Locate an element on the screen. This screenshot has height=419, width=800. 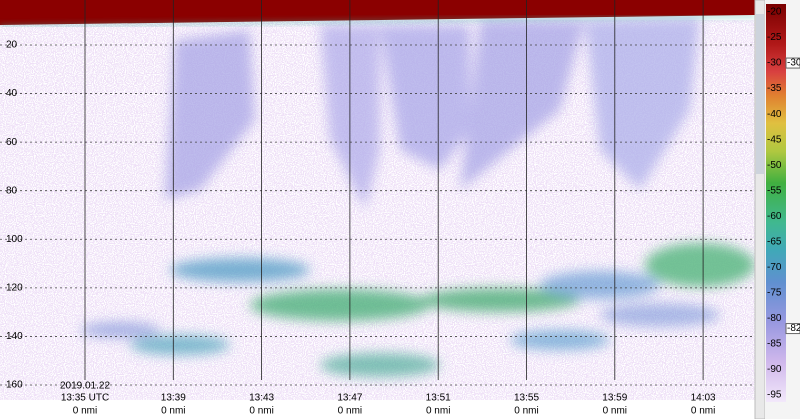
color-scale-label: -75 is located at coordinates (774, 292).